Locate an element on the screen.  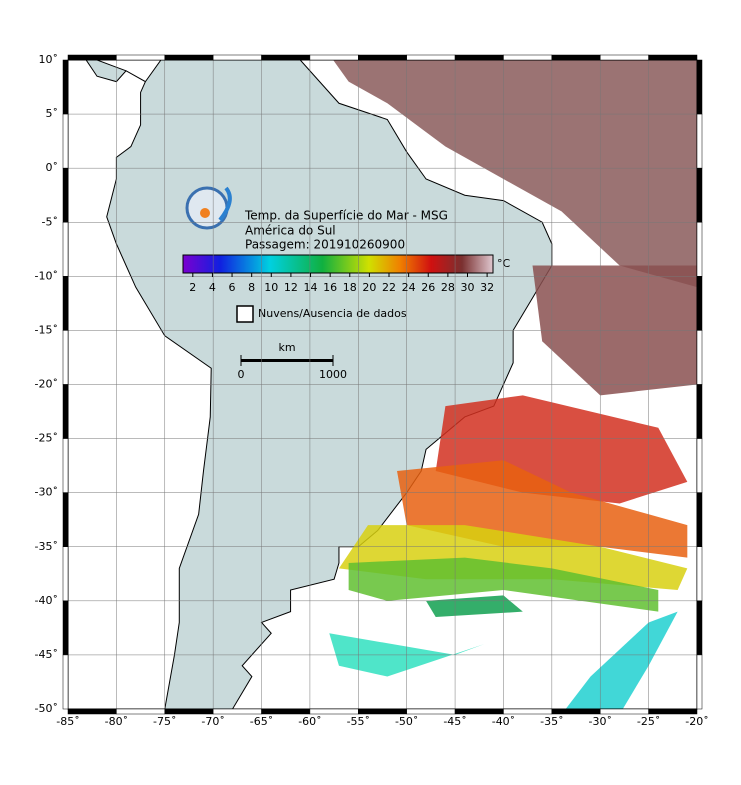
colorbar-tick-label: 2 is located at coordinates (192, 287).